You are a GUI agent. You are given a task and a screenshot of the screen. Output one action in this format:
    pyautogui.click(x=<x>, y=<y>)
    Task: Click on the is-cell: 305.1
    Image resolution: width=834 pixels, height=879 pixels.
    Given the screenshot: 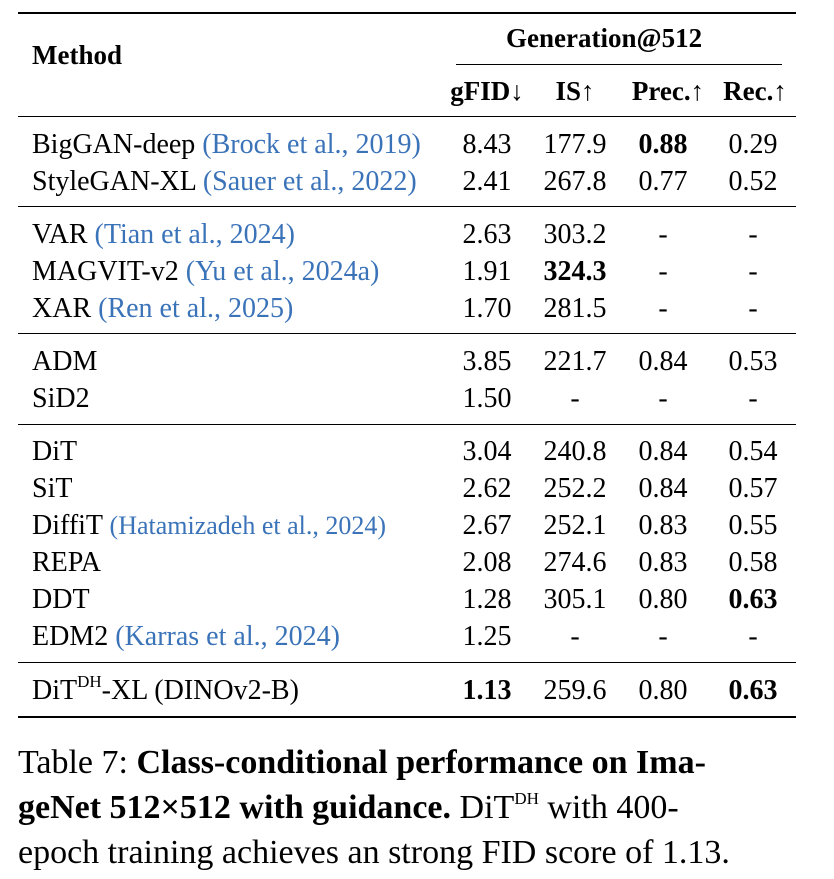 What is the action you would take?
    pyautogui.click(x=575, y=599)
    